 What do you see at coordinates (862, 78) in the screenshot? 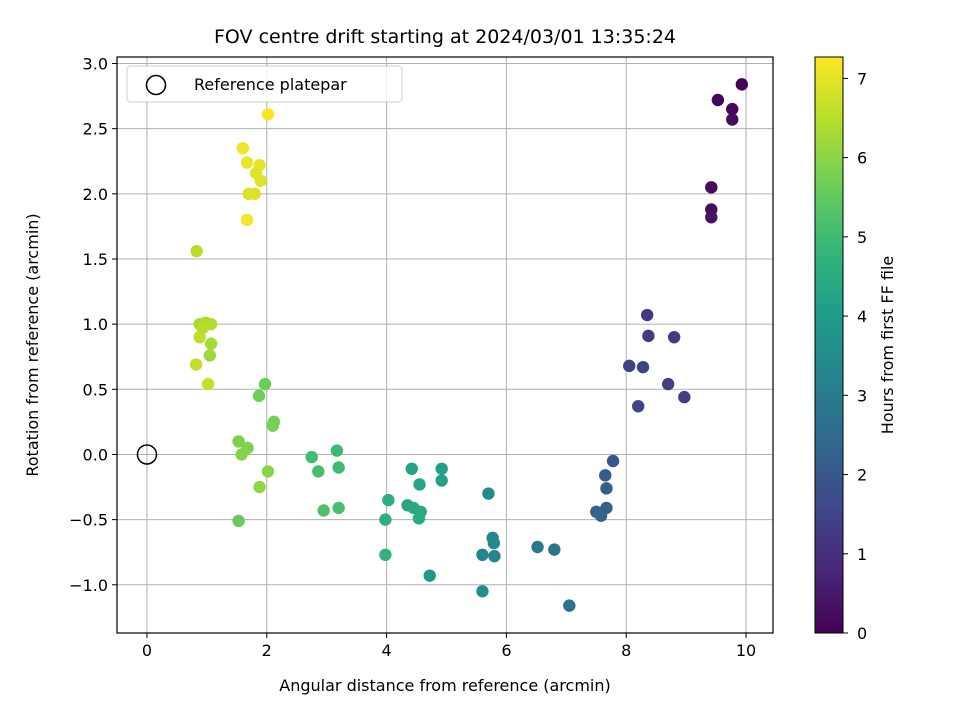
I see `colorbar-tick-label: 7` at bounding box center [862, 78].